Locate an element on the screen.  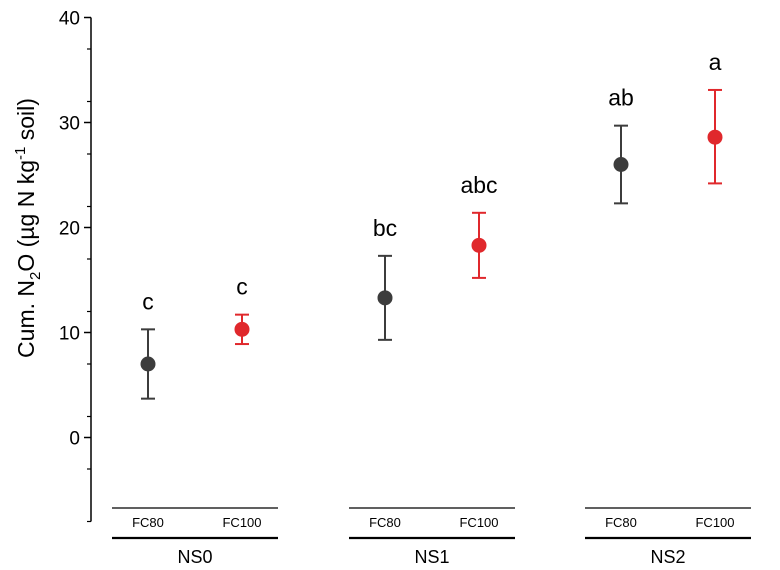
y-tick-label: 0 is located at coordinates (74, 439).